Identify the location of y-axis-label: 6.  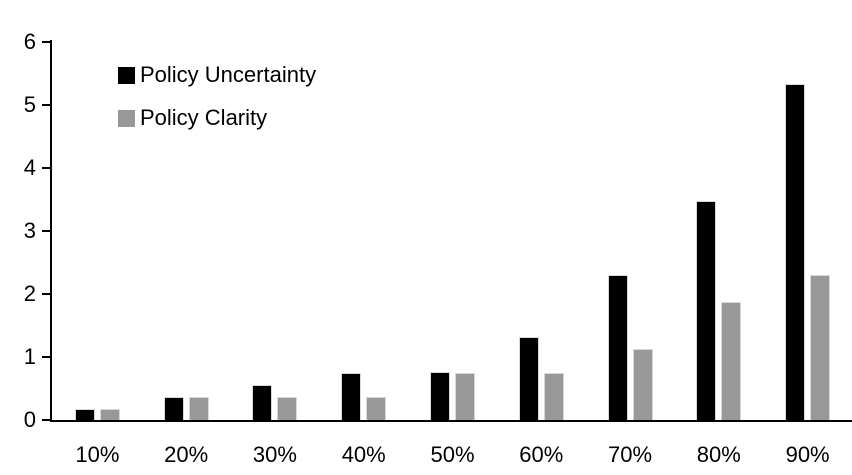
(29, 41).